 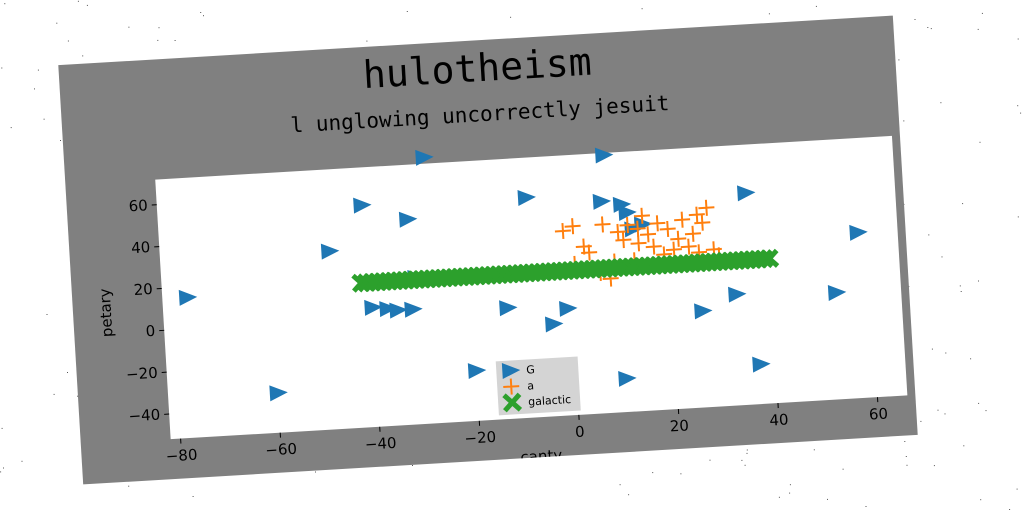 I want to click on x-tick-label: 60, so click(x=878, y=414).